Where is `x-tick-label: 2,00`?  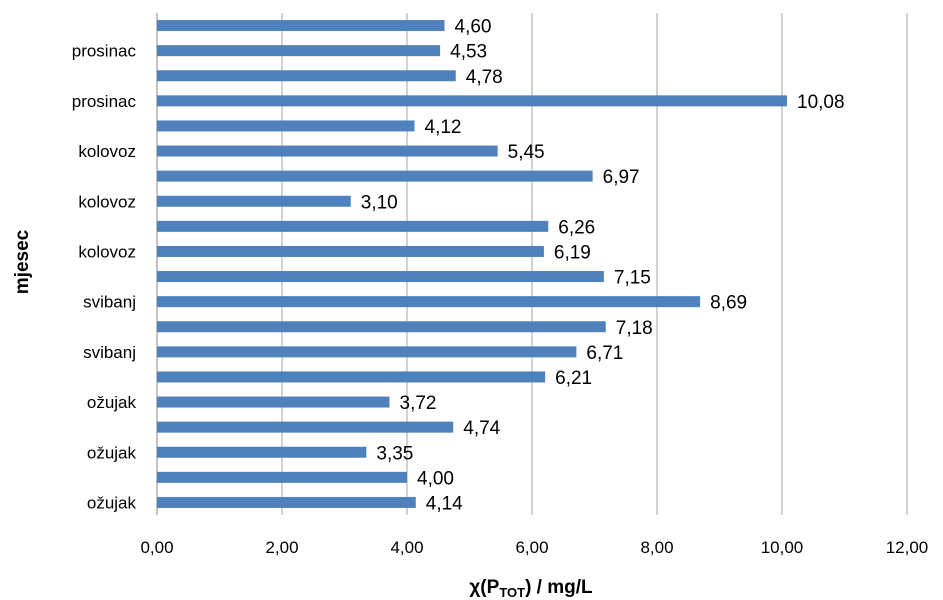
x-tick-label: 2,00 is located at coordinates (281, 547).